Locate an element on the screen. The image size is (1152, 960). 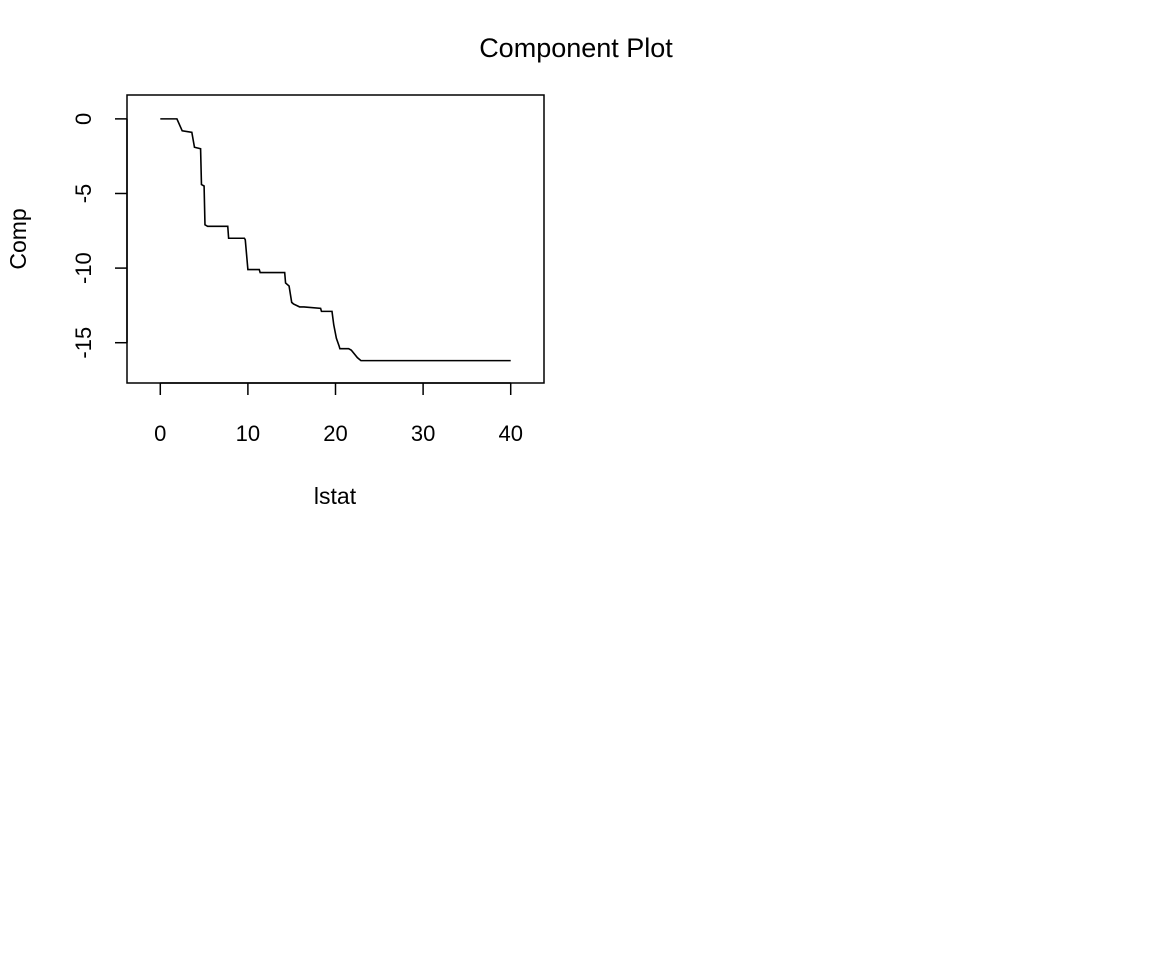
x-axis: 0 10 20 30 40 is located at coordinates (338, 414).